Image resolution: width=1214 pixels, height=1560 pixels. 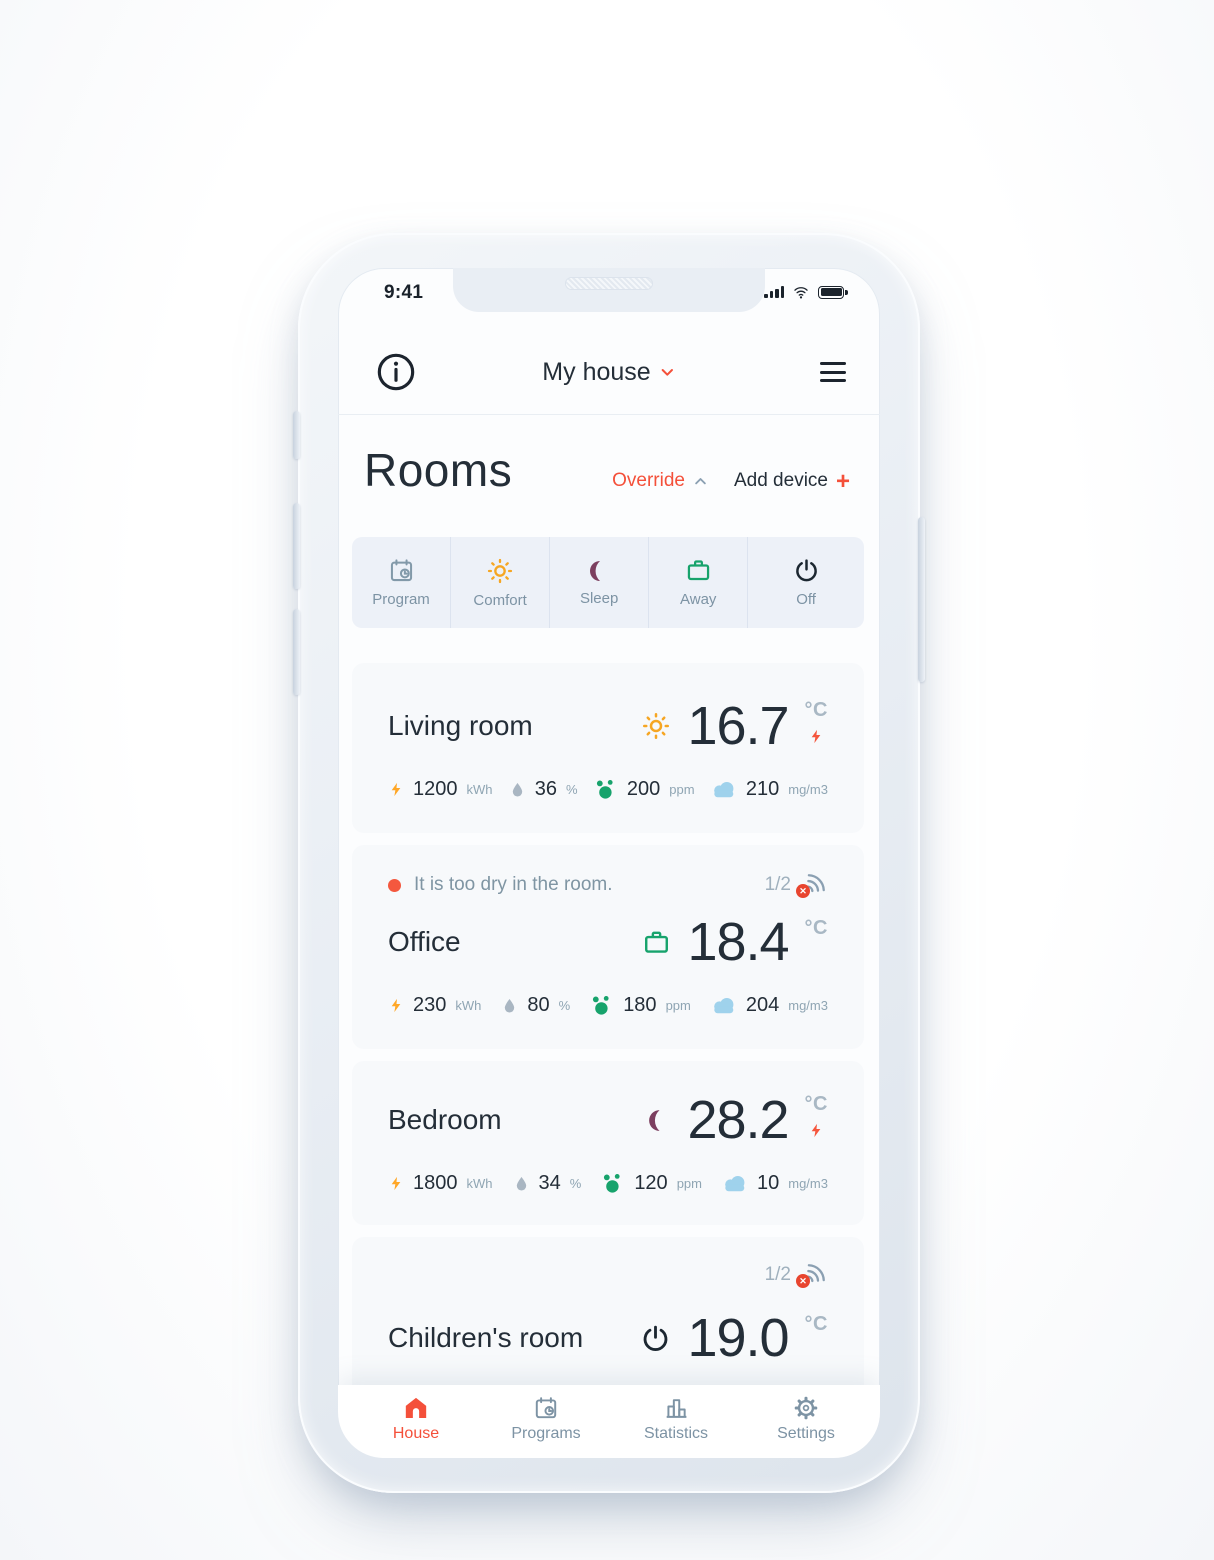 I want to click on humidity-stat: 80 %, so click(x=535, y=1005).